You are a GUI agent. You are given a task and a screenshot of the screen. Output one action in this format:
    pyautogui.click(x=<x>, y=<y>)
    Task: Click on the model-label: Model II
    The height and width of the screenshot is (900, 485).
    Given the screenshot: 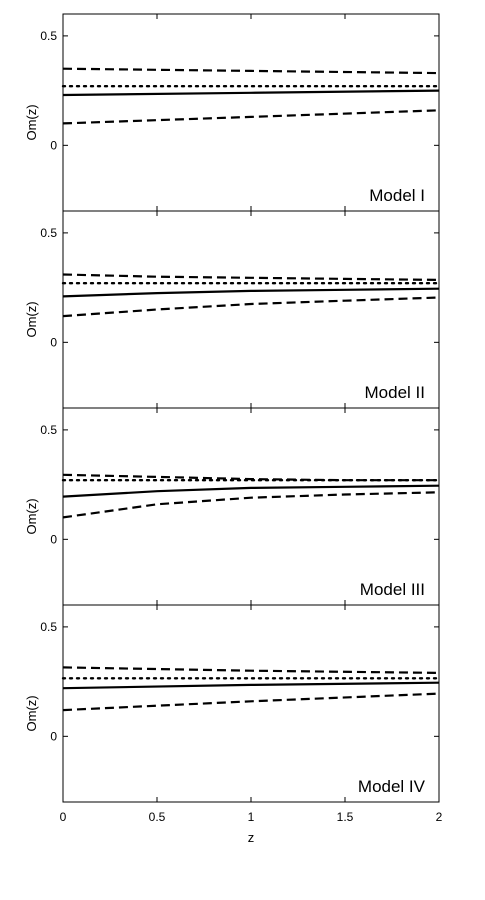 What is the action you would take?
    pyautogui.click(x=395, y=392)
    